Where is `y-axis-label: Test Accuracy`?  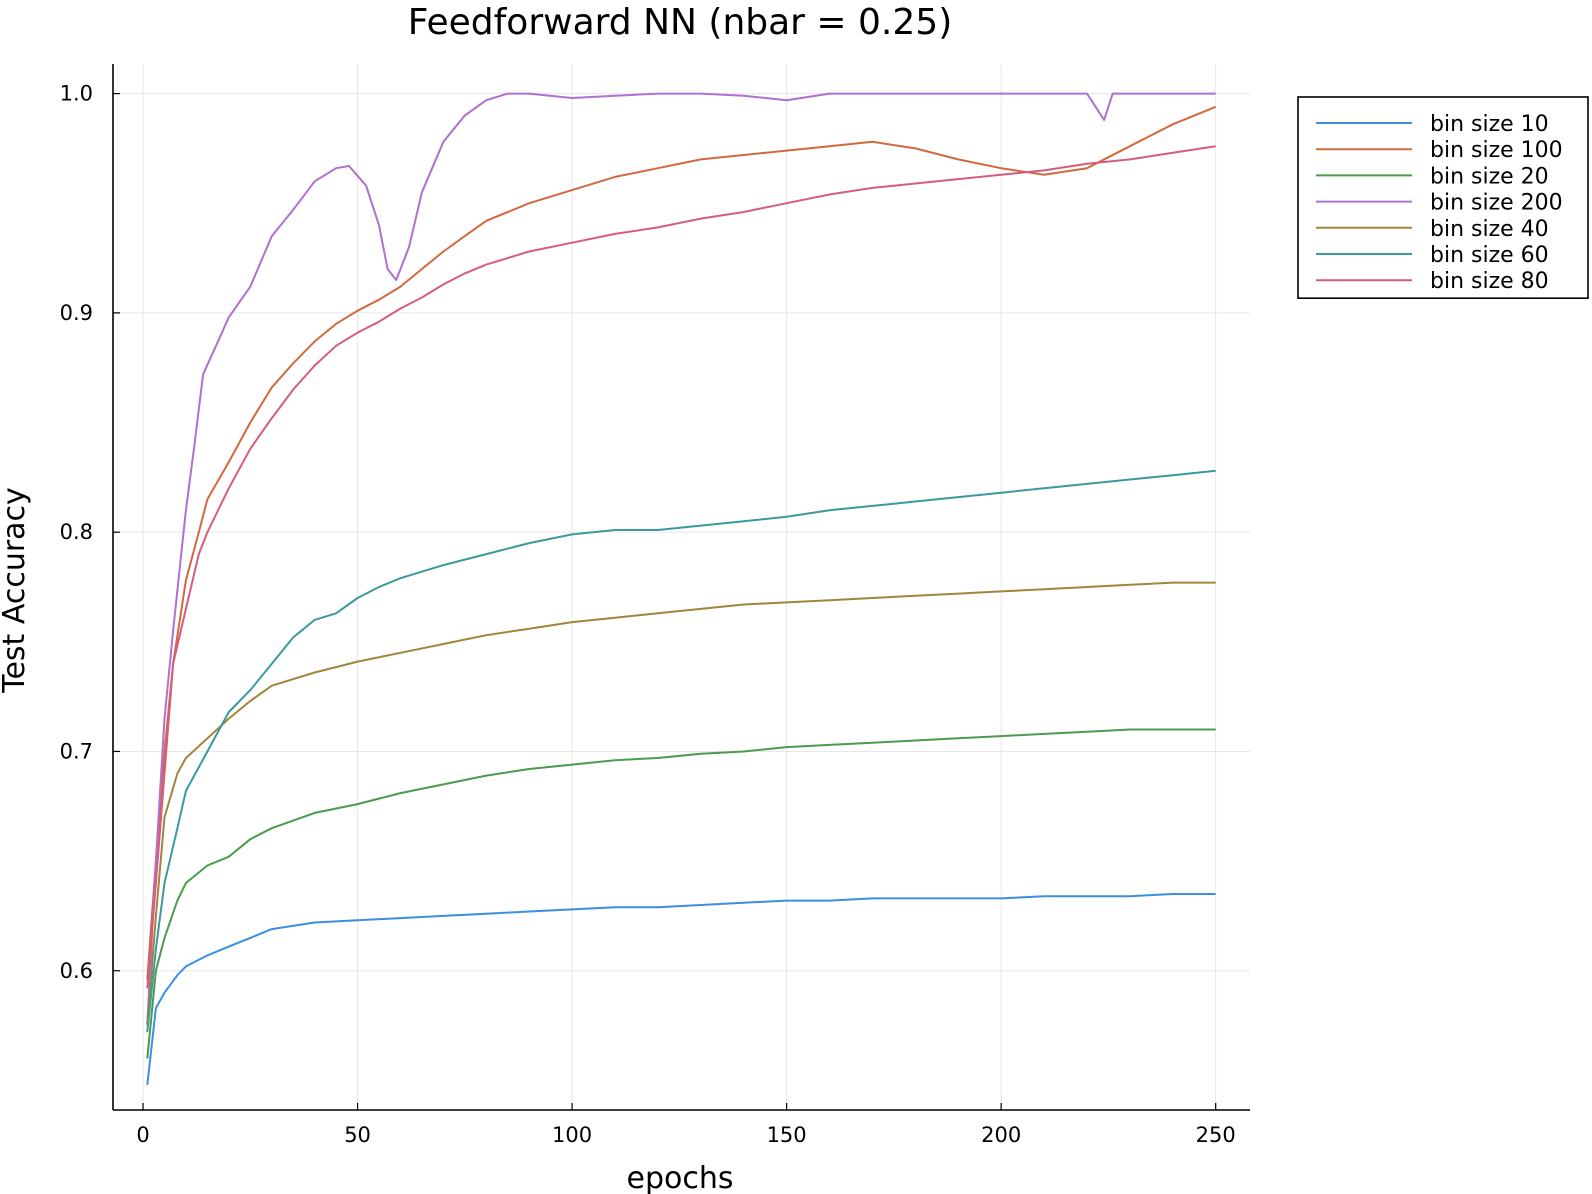 y-axis-label: Test Accuracy is located at coordinates (16, 590).